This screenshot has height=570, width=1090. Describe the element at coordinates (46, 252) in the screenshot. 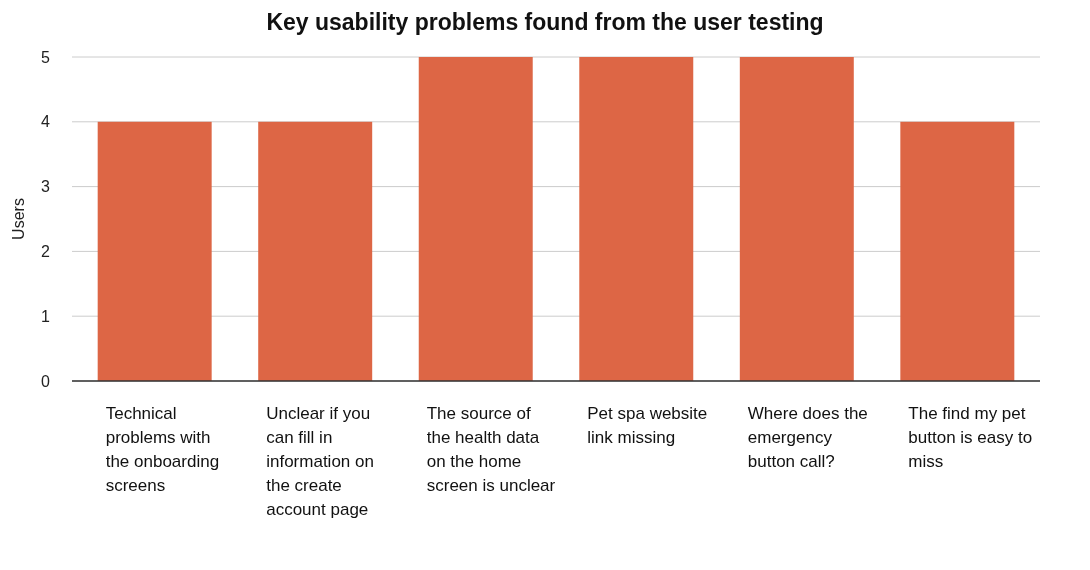

I see `y-tick-label: 2` at that location.